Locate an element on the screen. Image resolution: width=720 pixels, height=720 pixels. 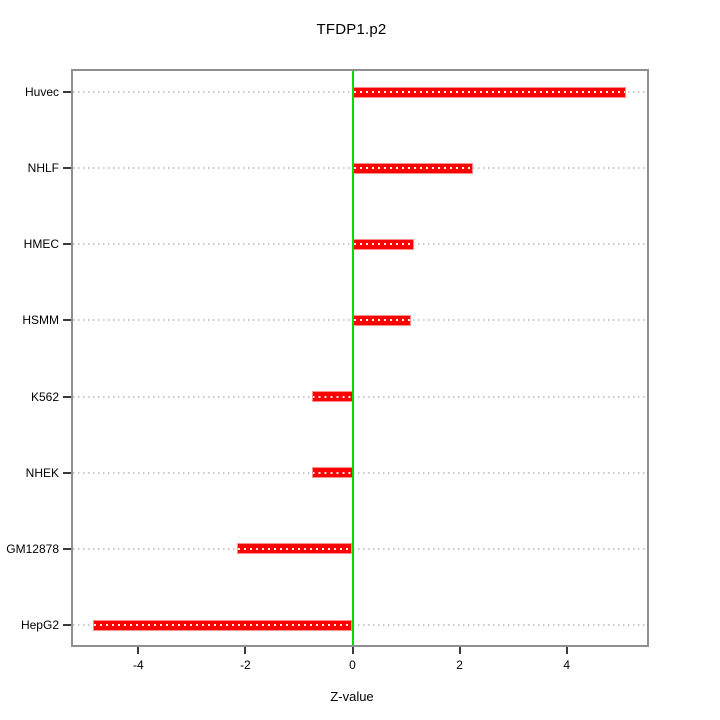
y-tick-label: GM12878 is located at coordinates (32, 548).